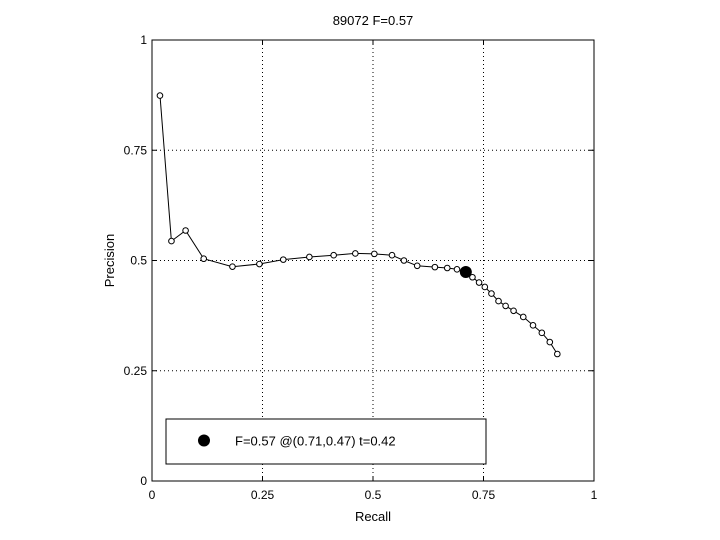 This screenshot has height=540, width=720. What do you see at coordinates (373, 20) in the screenshot?
I see `chart-title: 89072 F=0.57` at bounding box center [373, 20].